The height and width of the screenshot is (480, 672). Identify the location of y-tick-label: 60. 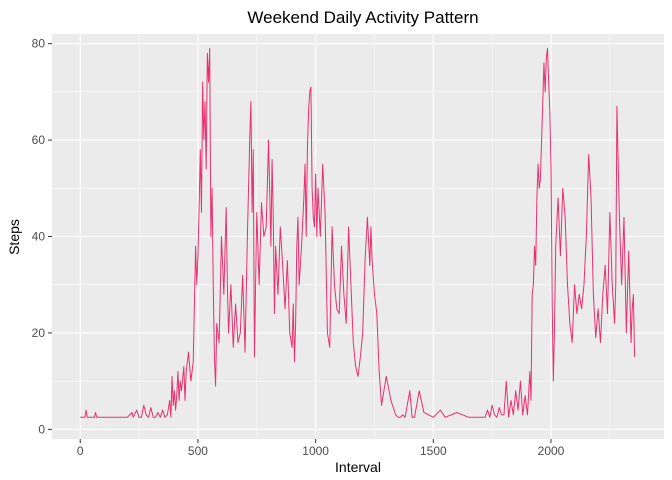
(39, 140).